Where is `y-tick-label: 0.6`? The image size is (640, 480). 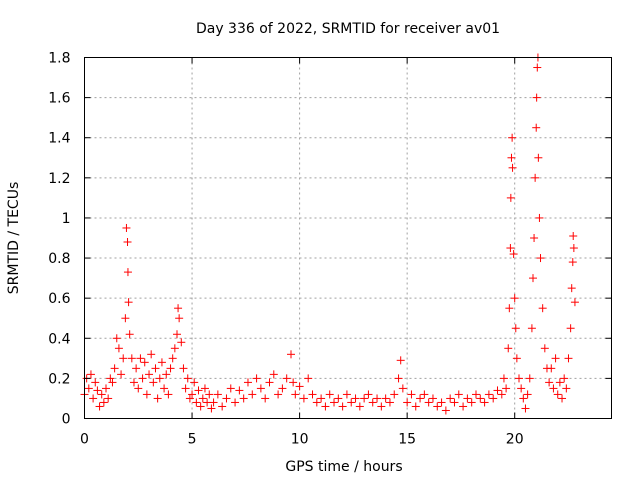
y-tick-label: 0.6 is located at coordinates (59, 299).